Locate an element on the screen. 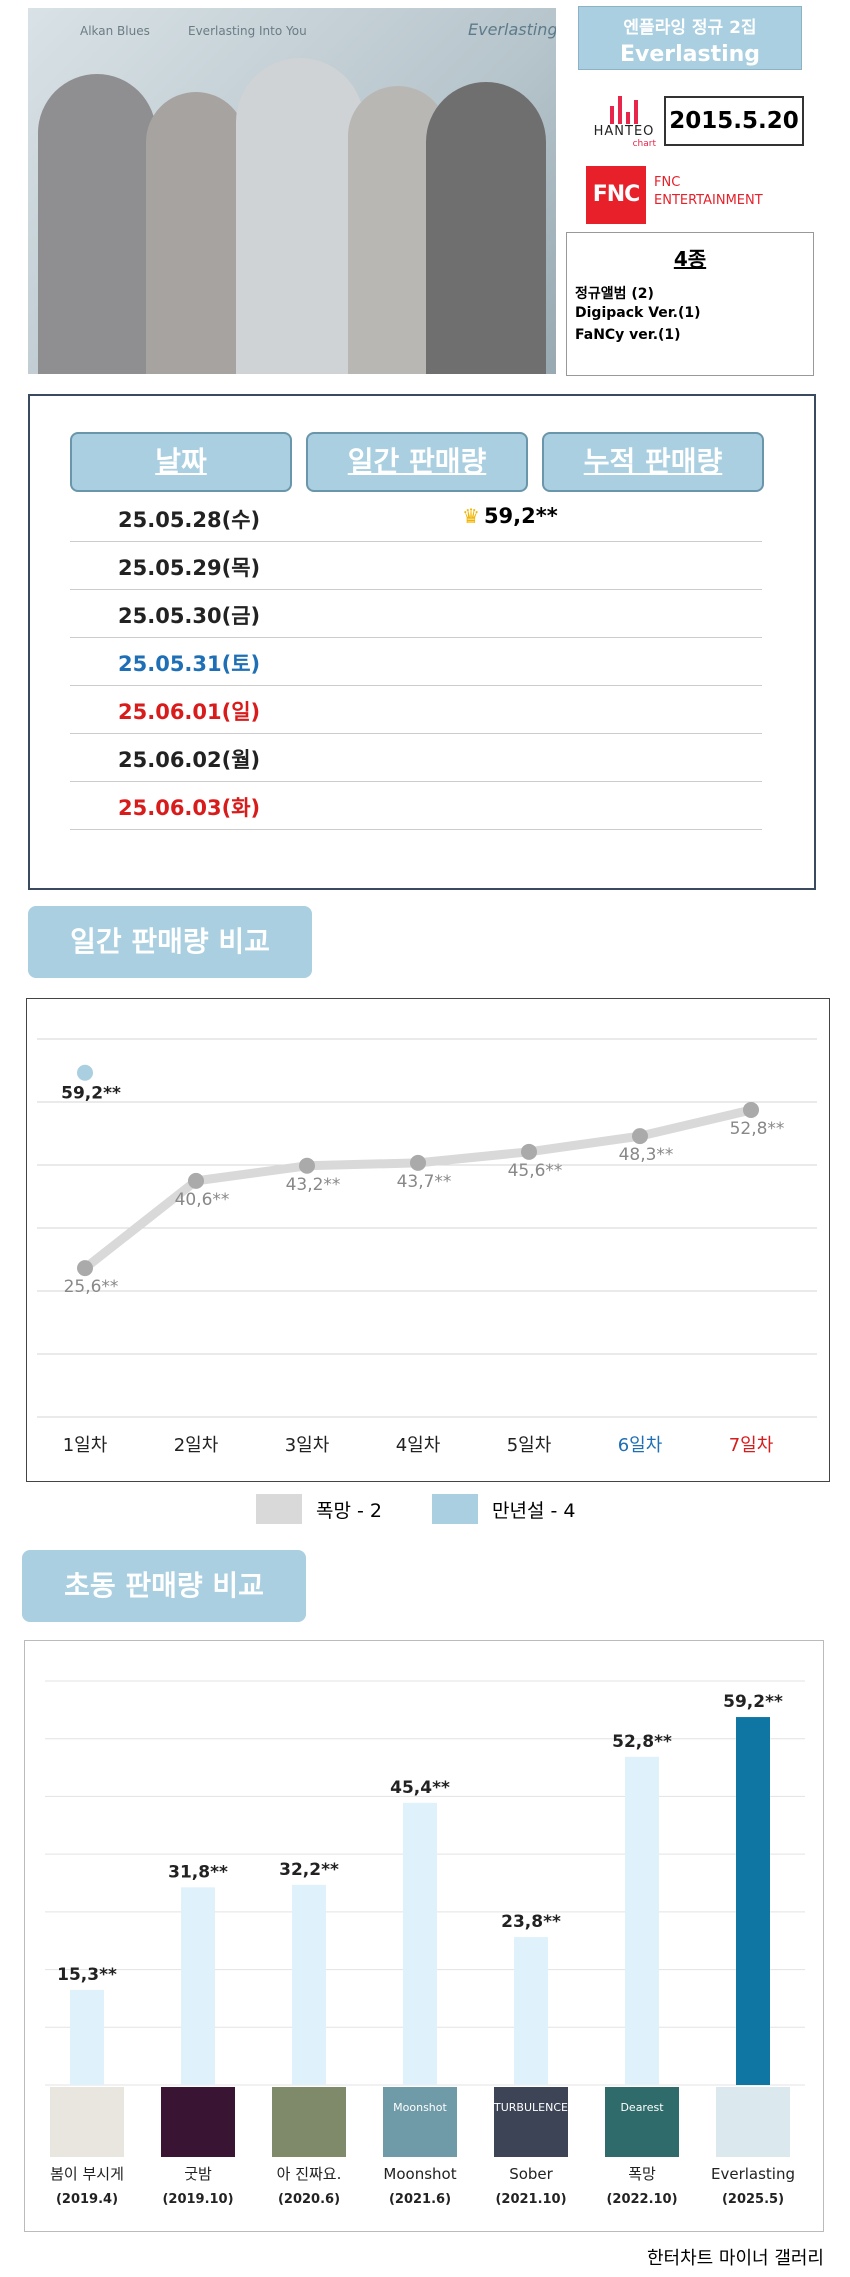 This screenshot has height=2277, width=850. data-label: 59,2** is located at coordinates (91, 1094).